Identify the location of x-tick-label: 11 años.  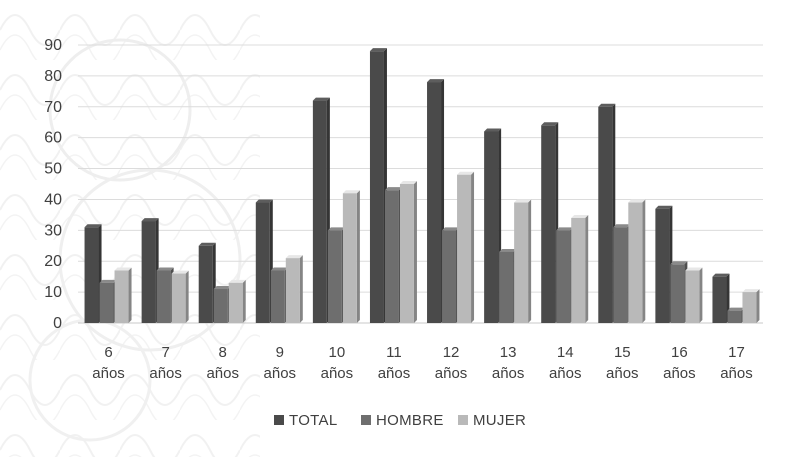
(394, 363).